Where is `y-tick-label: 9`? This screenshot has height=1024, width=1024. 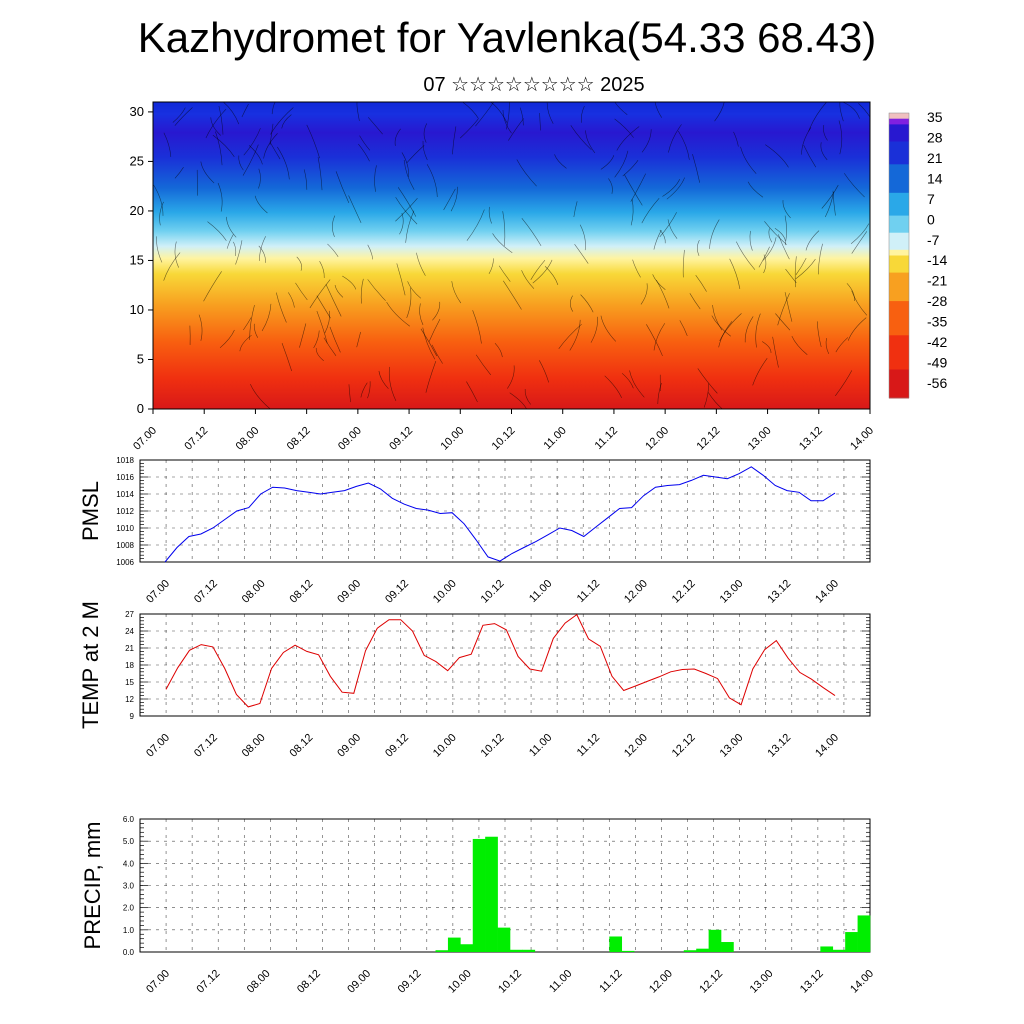
y-tick-label: 9 is located at coordinates (132, 716).